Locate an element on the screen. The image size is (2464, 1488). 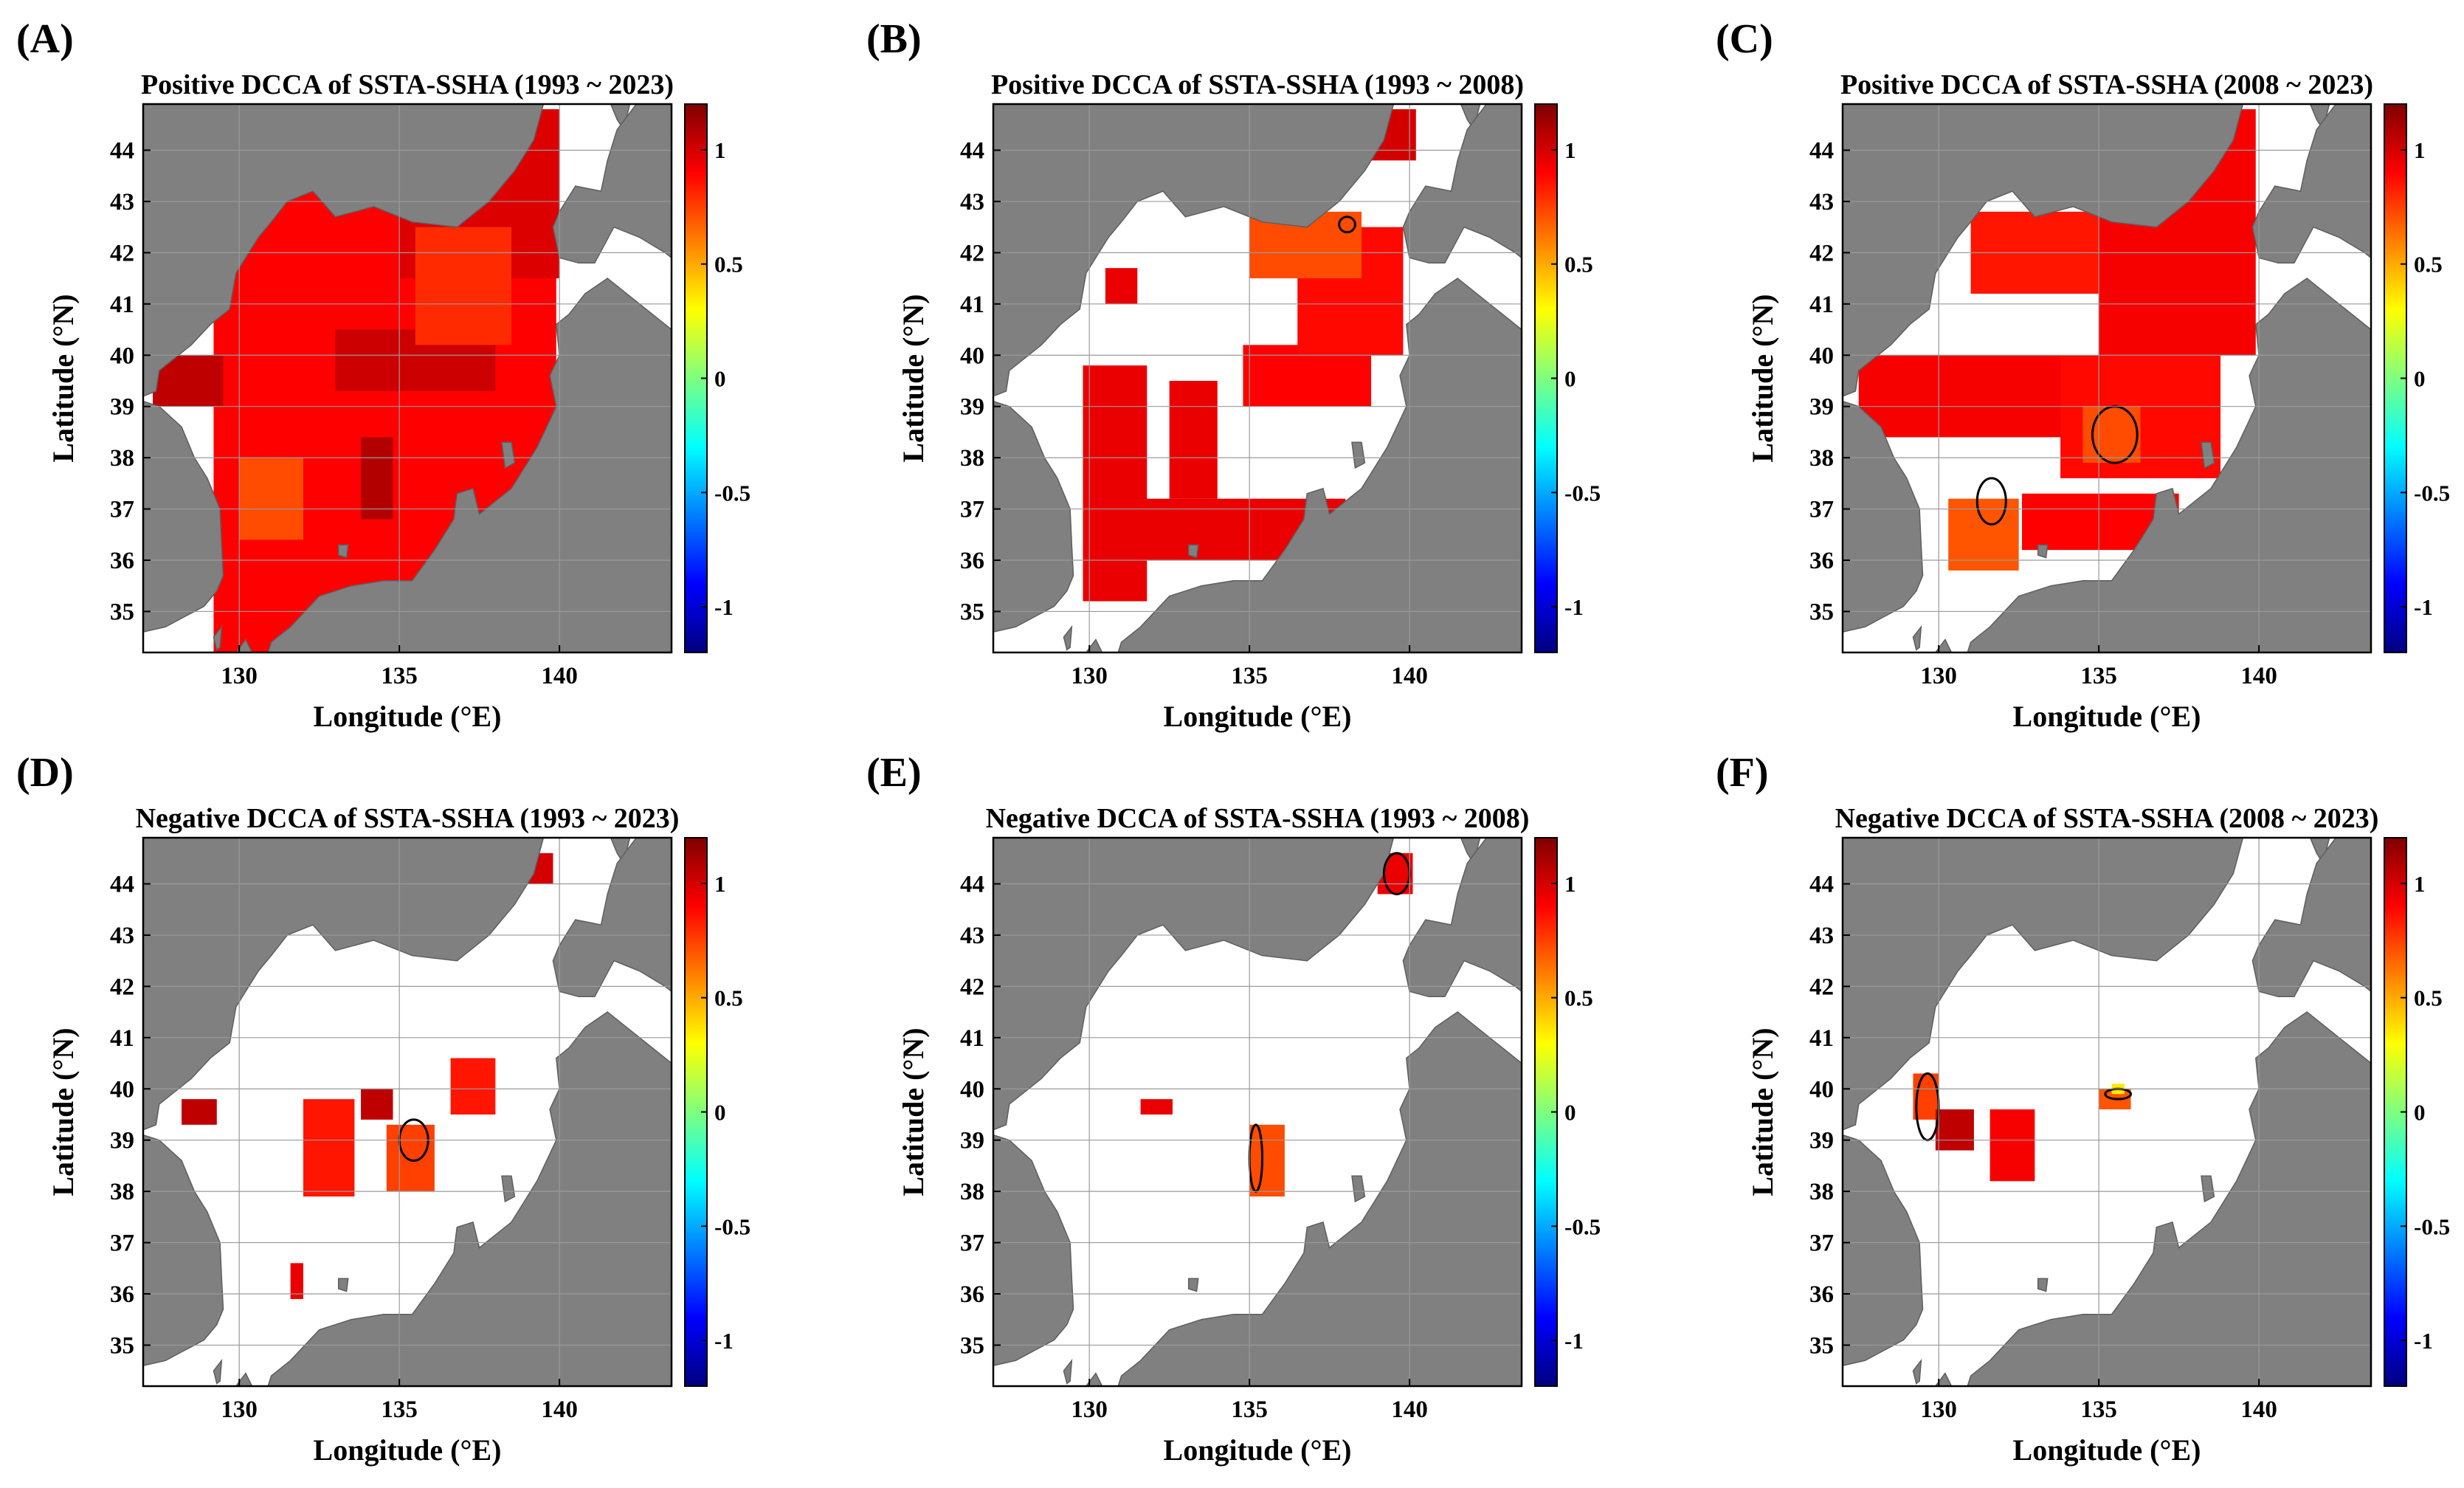
panel-letter: (D) is located at coordinates (45, 773).